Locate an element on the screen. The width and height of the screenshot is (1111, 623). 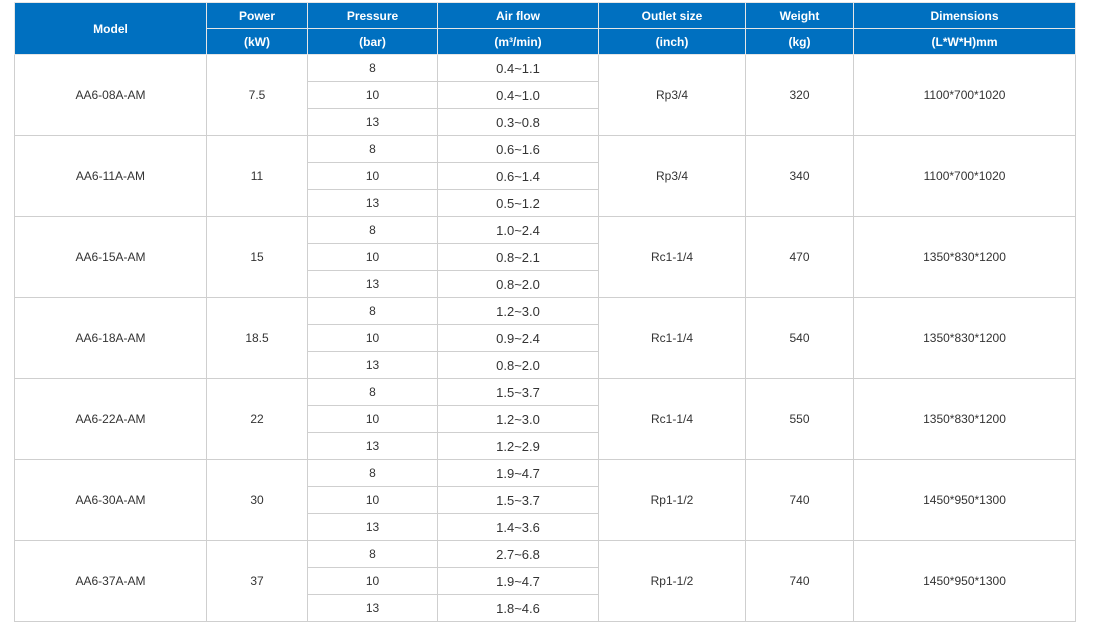
power-cell: 18.5 is located at coordinates (257, 338).